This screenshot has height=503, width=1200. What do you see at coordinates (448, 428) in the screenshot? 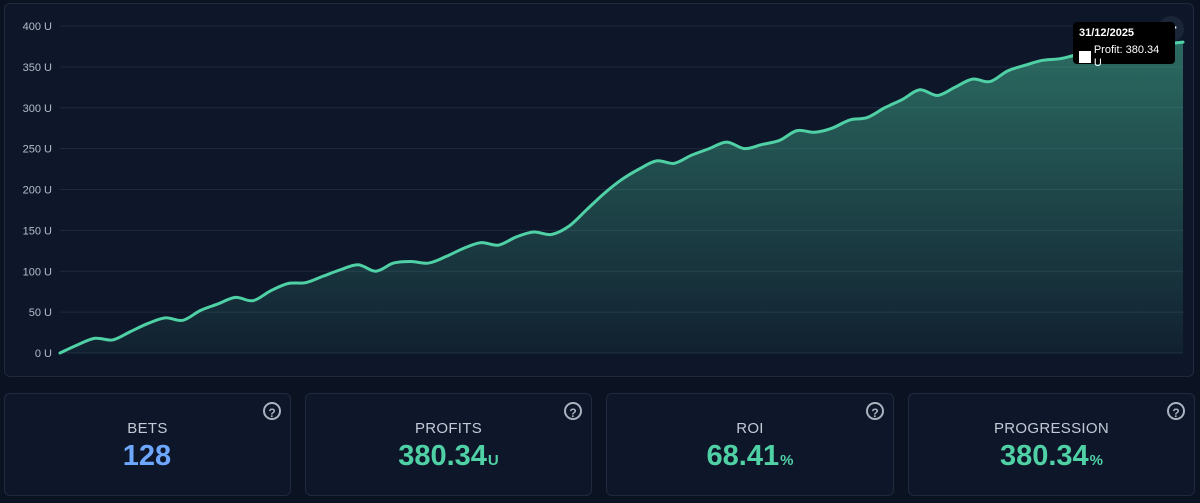
I see `stat-label: PROFITS` at bounding box center [448, 428].